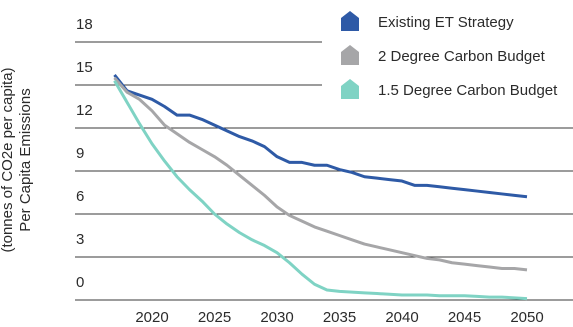  What do you see at coordinates (84, 24) in the screenshot?
I see `y-tick-label: 18` at bounding box center [84, 24].